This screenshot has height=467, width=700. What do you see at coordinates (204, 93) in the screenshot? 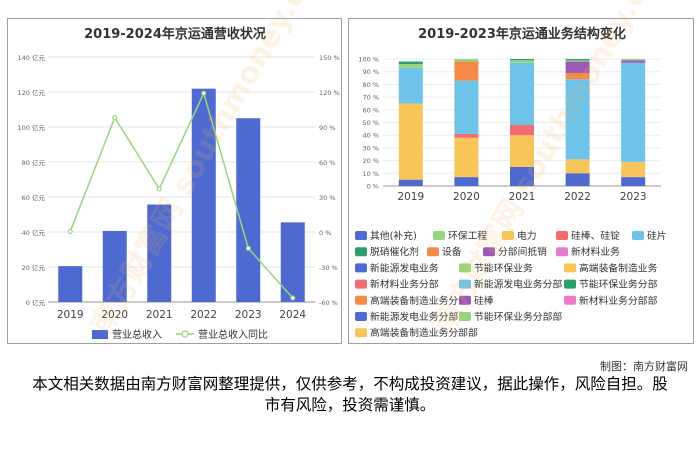
I see `yoy-point` at bounding box center [204, 93].